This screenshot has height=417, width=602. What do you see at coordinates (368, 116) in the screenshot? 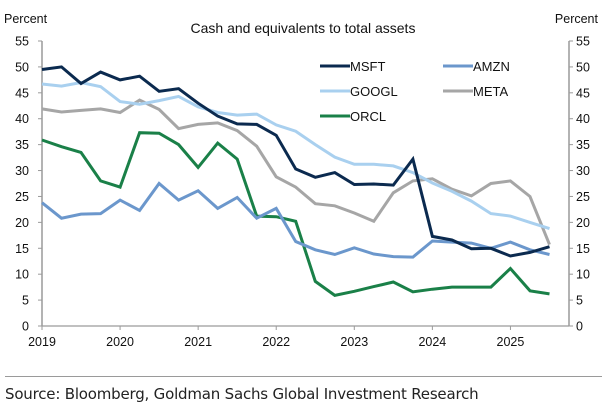
I see `legend-label: ORCL` at bounding box center [368, 116].